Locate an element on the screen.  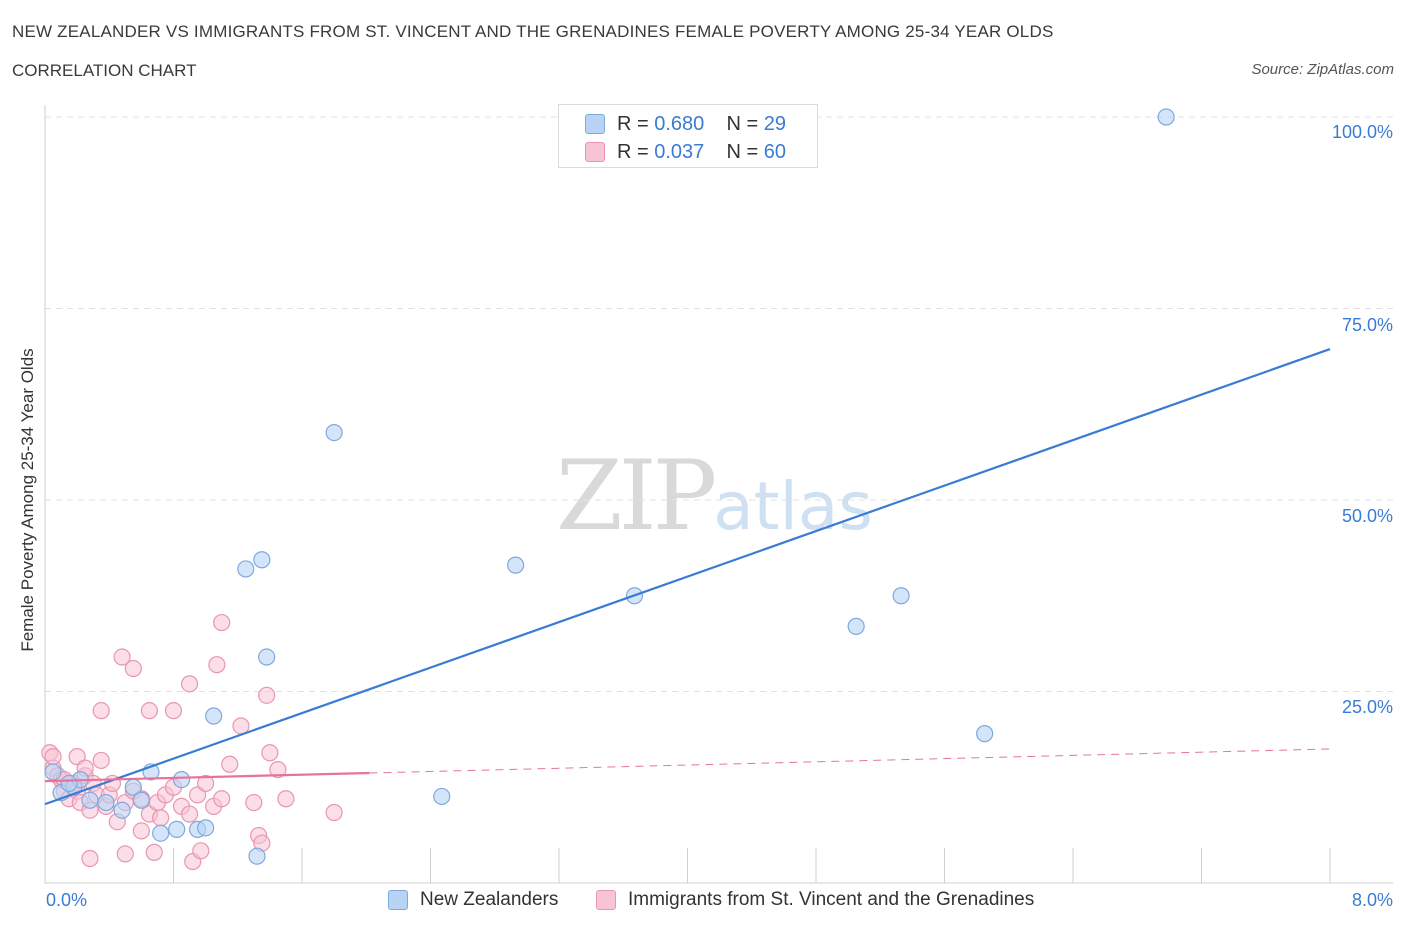
legend-row-new-zealanders: R = 0.680 N = 29 is located at coordinates (685, 124).